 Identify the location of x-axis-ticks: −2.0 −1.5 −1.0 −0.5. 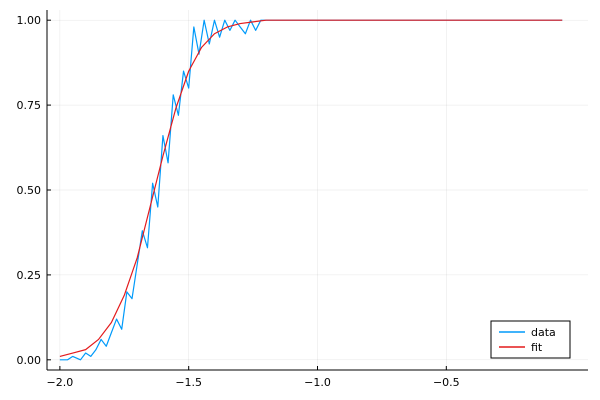
(253, 377).